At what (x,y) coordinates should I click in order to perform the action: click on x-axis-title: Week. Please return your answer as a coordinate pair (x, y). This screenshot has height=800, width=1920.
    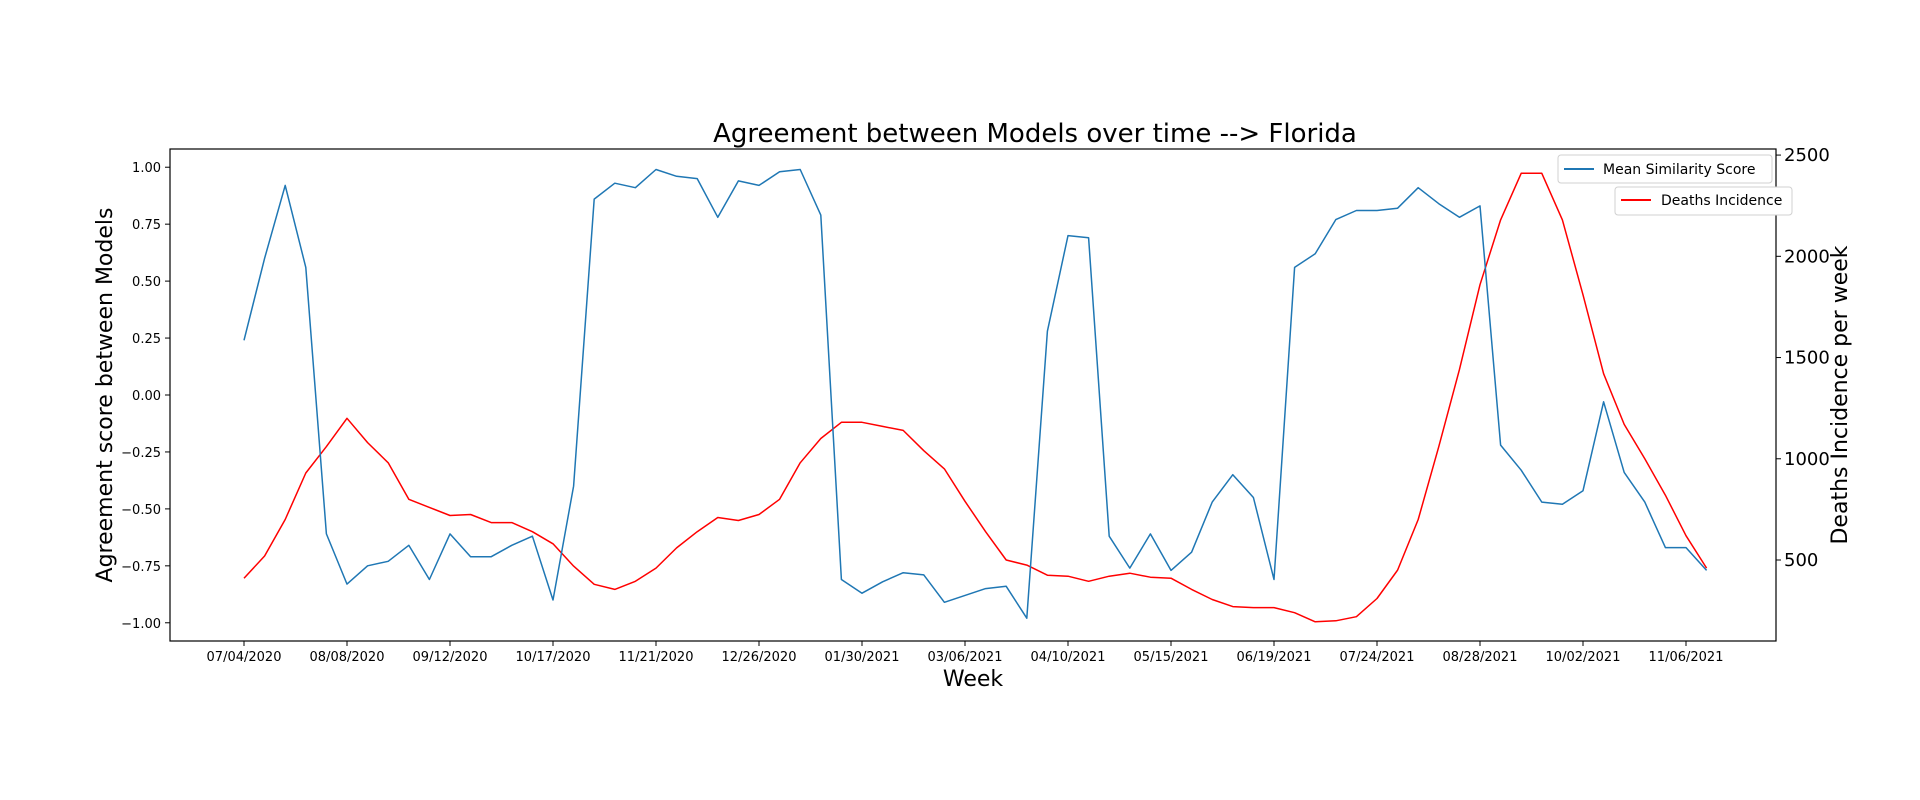
    Looking at the image, I should click on (973, 679).